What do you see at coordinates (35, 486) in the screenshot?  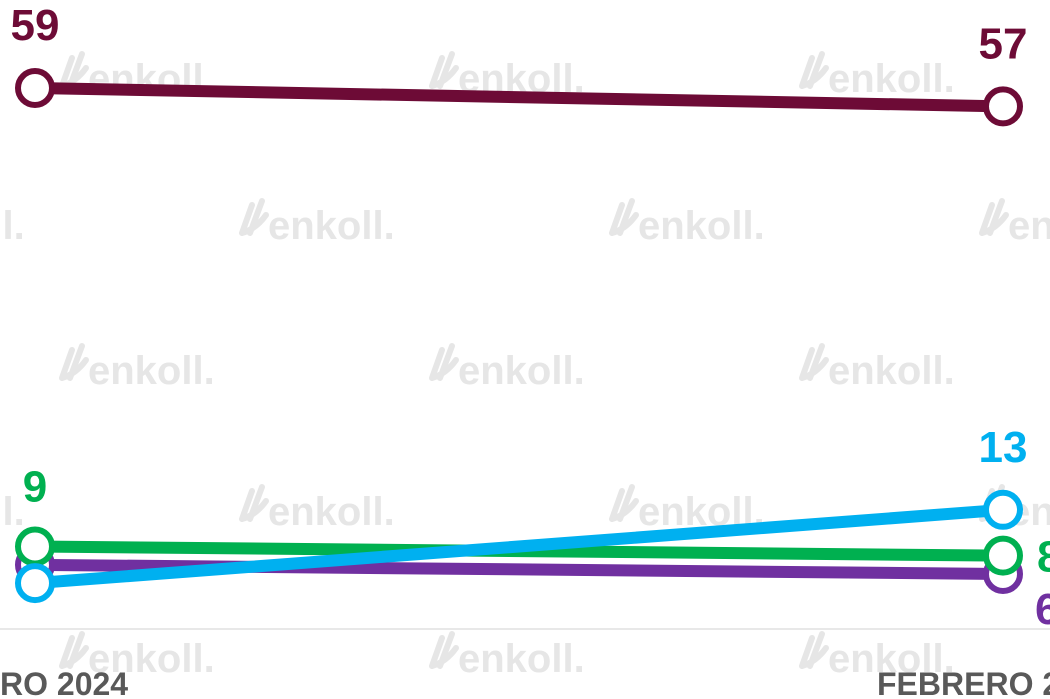 I see `series-3-label-1: 9` at bounding box center [35, 486].